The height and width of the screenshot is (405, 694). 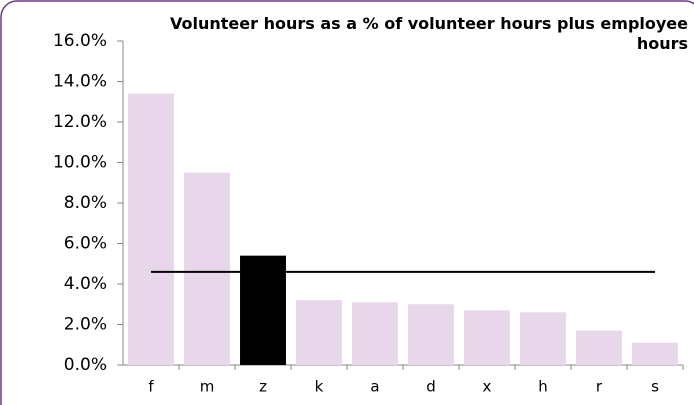 I want to click on y-tick-label: 14.0%, so click(x=80, y=82).